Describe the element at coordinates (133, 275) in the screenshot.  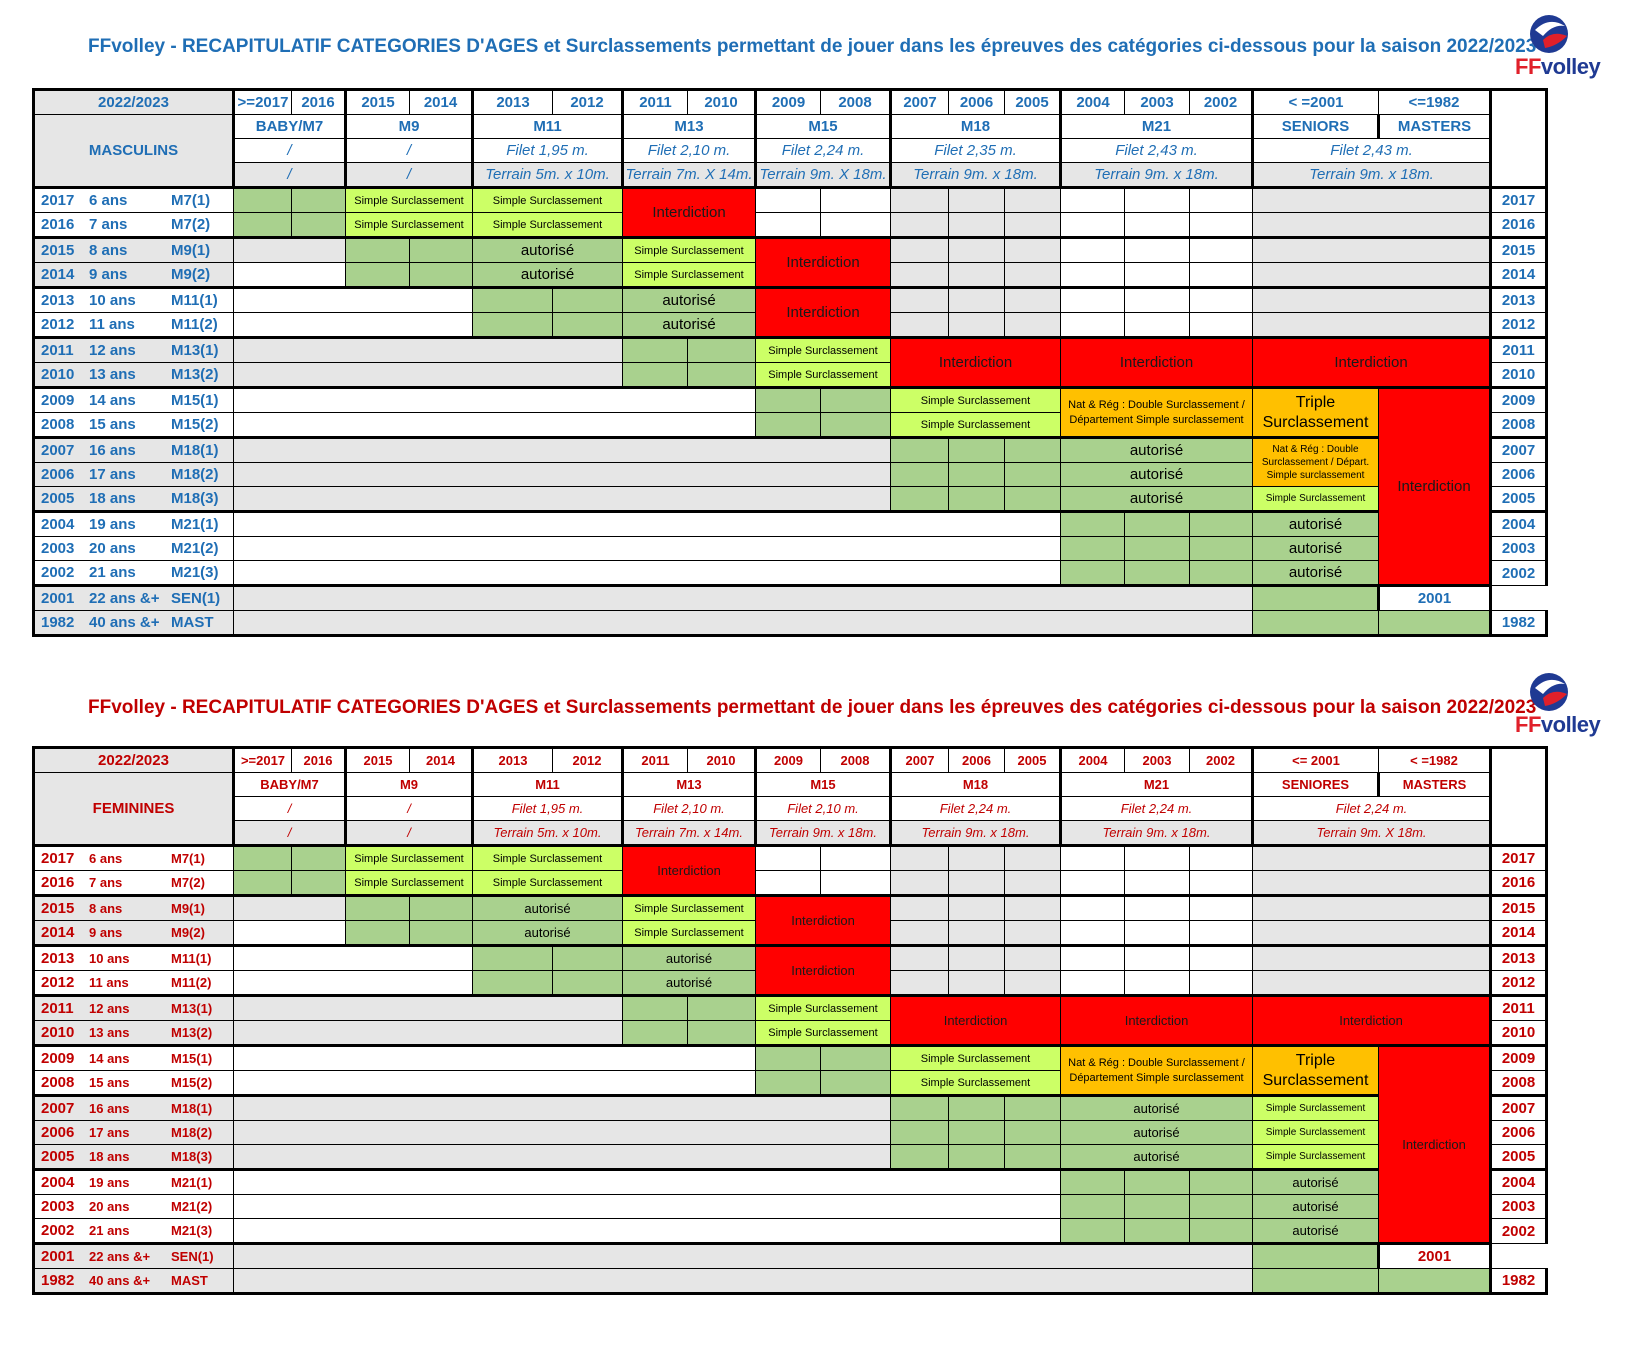
I see `row-header: 2014 9 ans M9(2)` at that location.